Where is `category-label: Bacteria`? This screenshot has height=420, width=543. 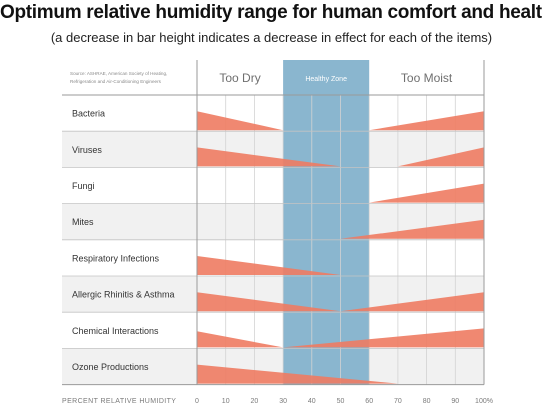 category-label: Bacteria is located at coordinates (88, 114).